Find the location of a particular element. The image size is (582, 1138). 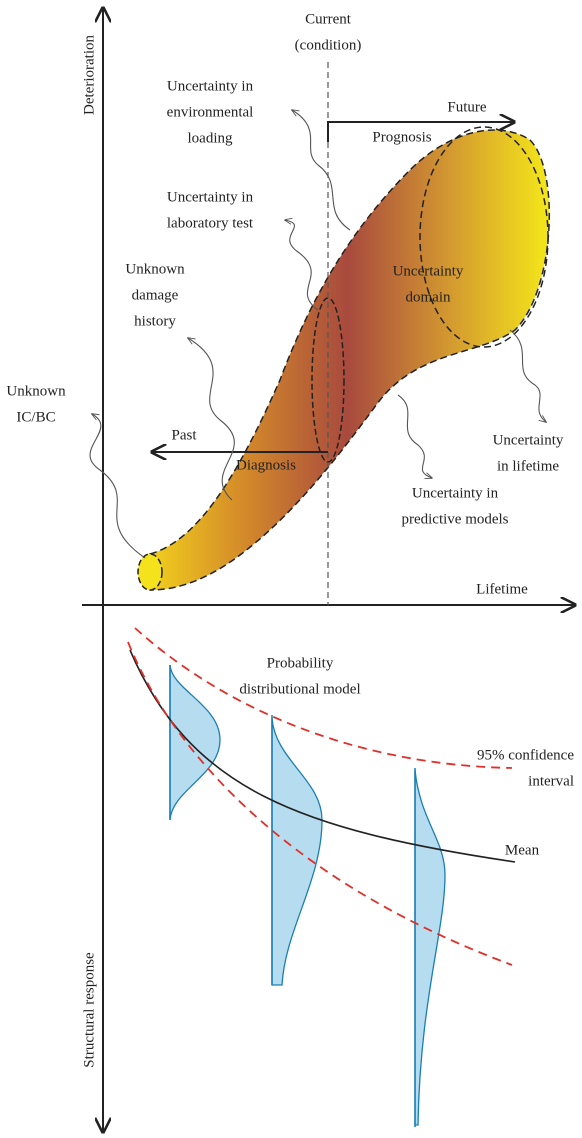

annotation: predictive models is located at coordinates (454, 519).